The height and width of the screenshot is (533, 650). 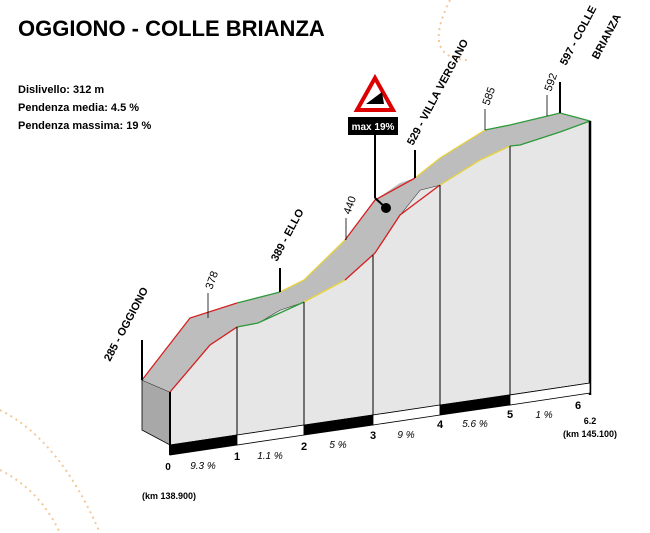 I want to click on gradient-label: 1.1 %, so click(x=270, y=456).